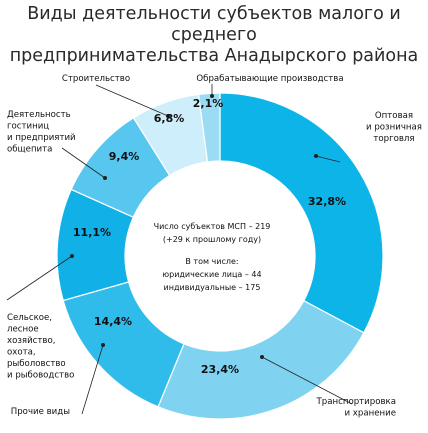 The width and height of the screenshot is (428, 433). What do you see at coordinates (214, 56) in the screenshot?
I see `title-line-2: предпринимательства Анадырского района` at bounding box center [214, 56].